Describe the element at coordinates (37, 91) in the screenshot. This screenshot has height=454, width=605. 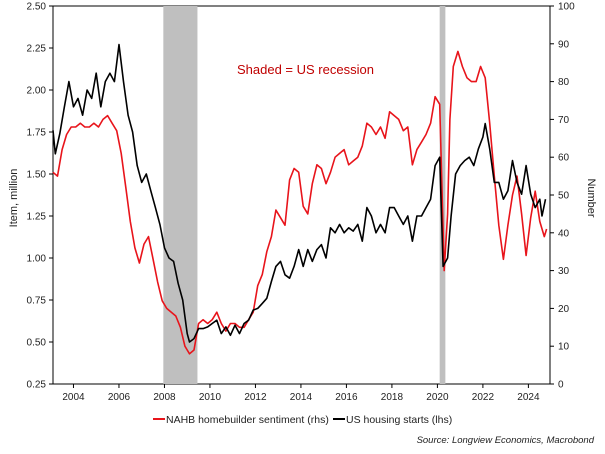
I see `y-left-tick-label-2.00: 2.00` at that location.